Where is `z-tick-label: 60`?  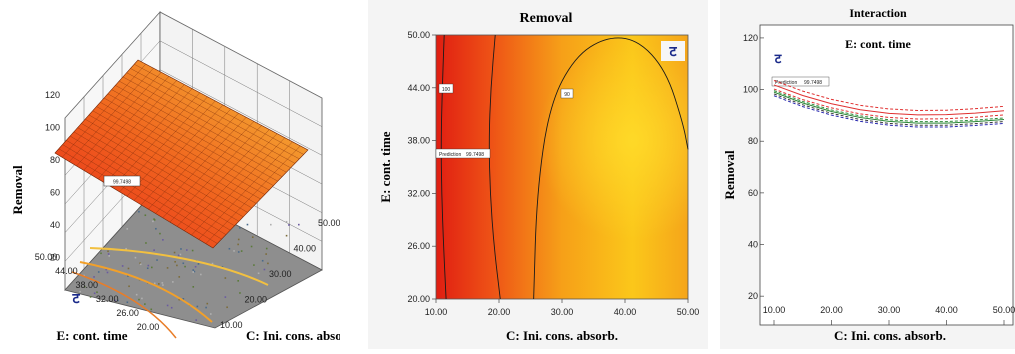
z-tick-label: 60 is located at coordinates (55, 193).